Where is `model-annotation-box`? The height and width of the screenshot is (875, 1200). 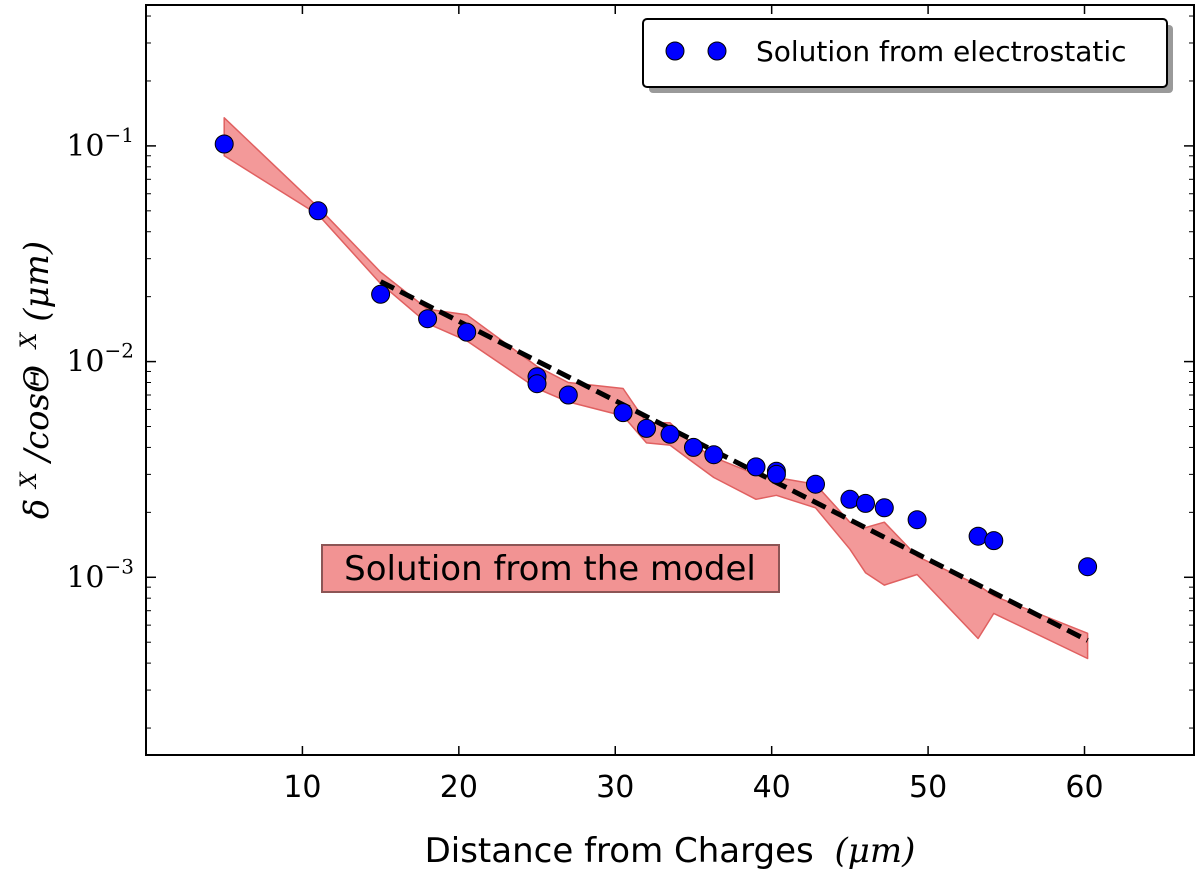 model-annotation-box is located at coordinates (550, 568).